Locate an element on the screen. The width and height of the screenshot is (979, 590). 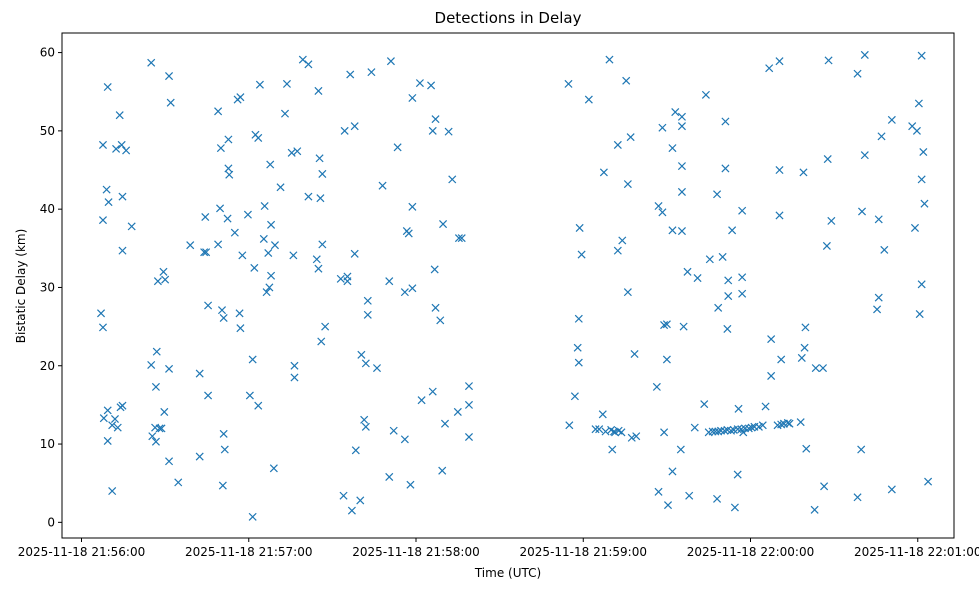
y-tick-label: 10 is located at coordinates (47, 444).